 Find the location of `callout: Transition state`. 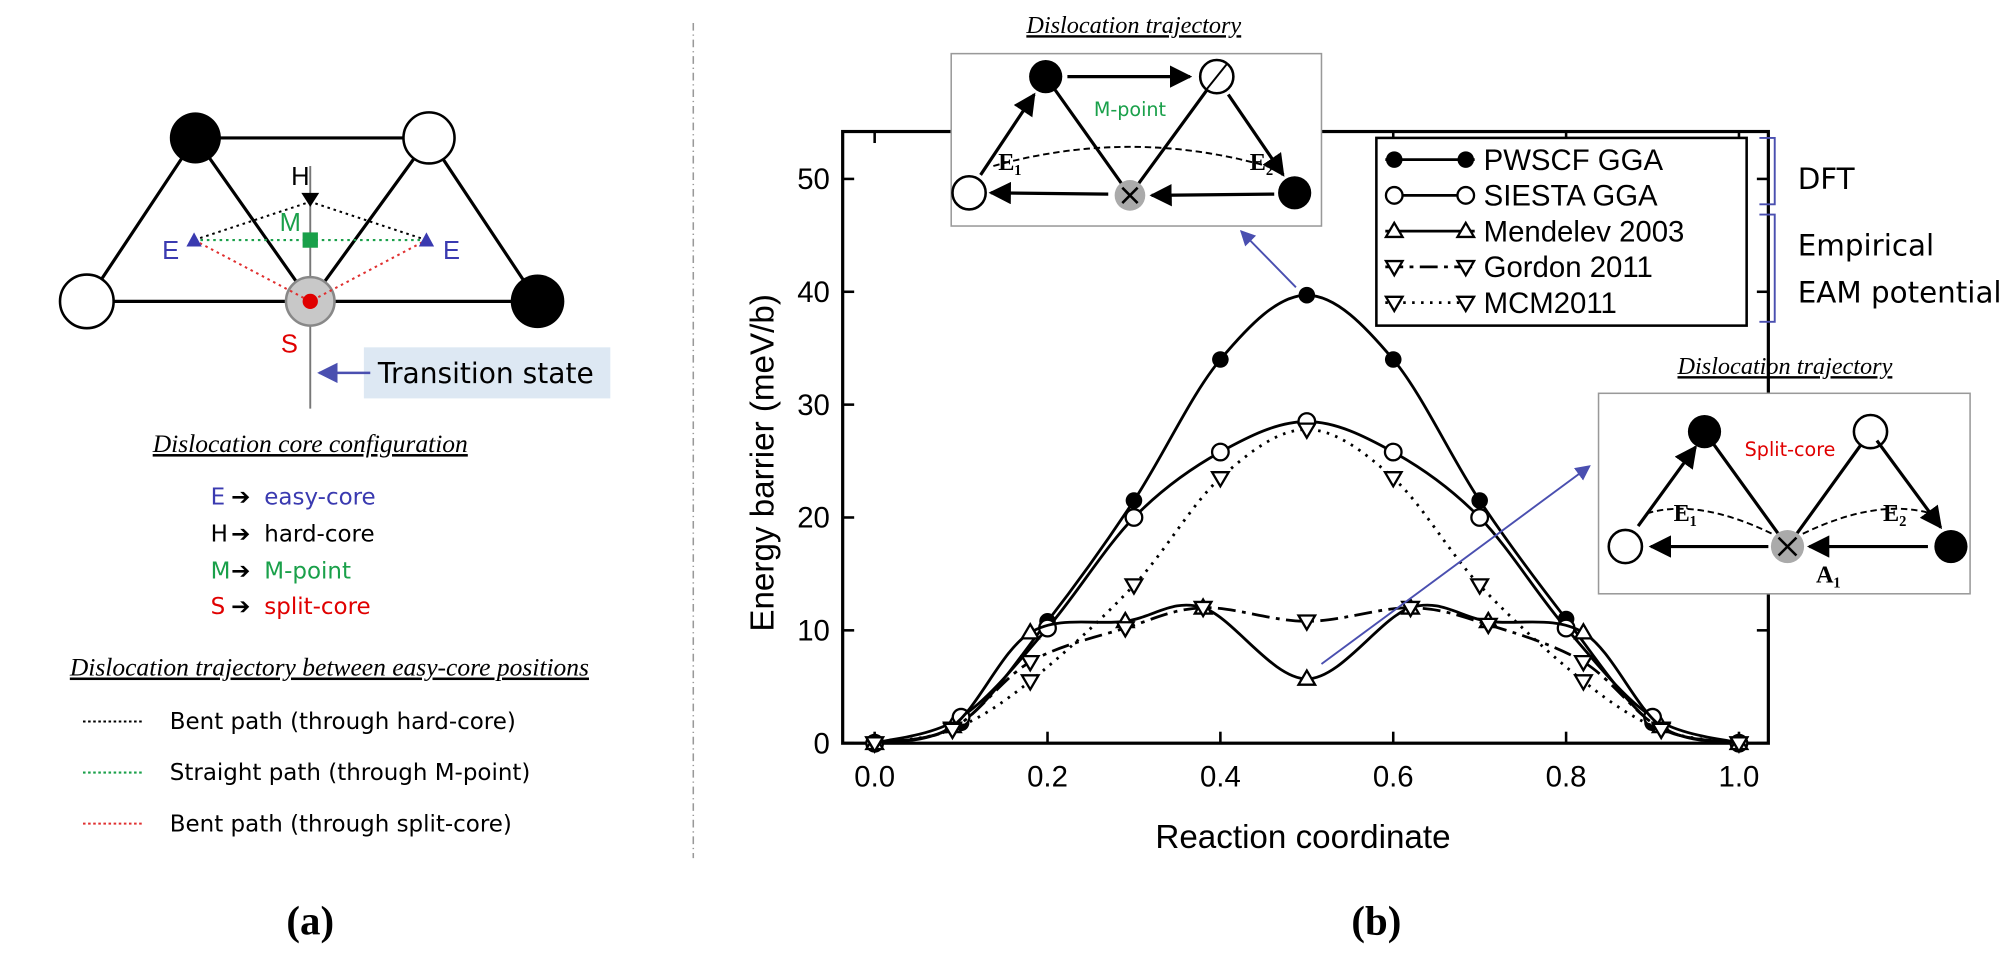

callout: Transition state is located at coordinates (485, 373).